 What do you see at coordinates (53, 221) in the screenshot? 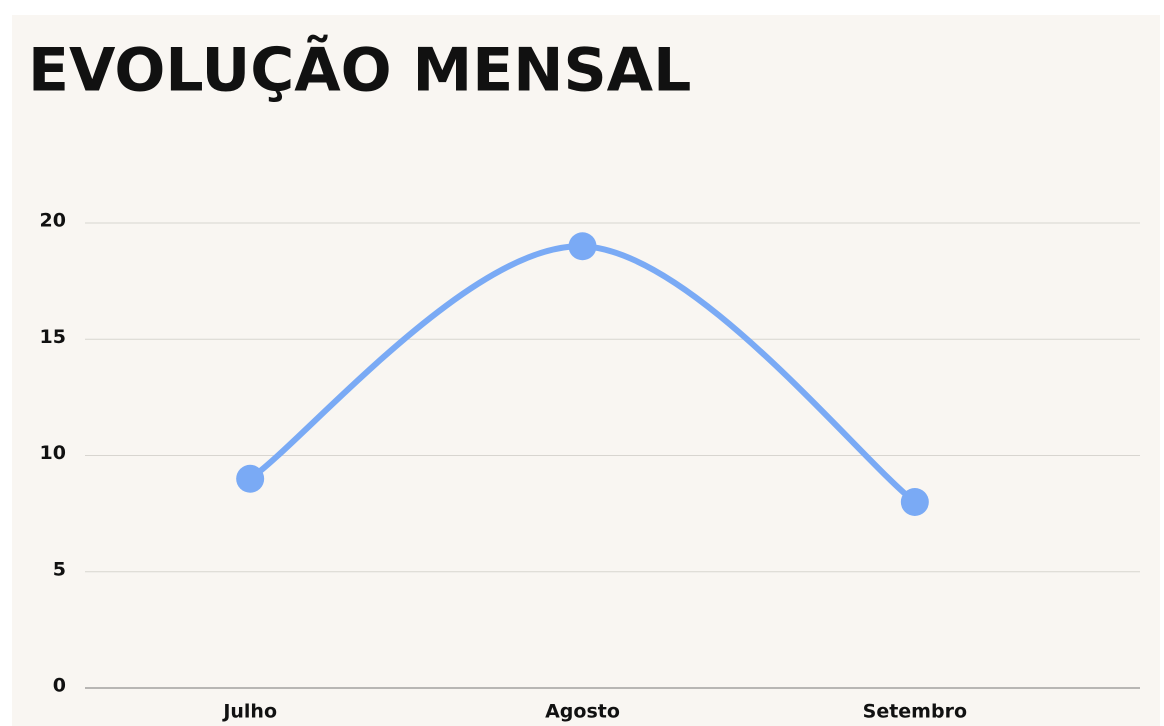
I see `y-tick-label: 20` at bounding box center [53, 221].